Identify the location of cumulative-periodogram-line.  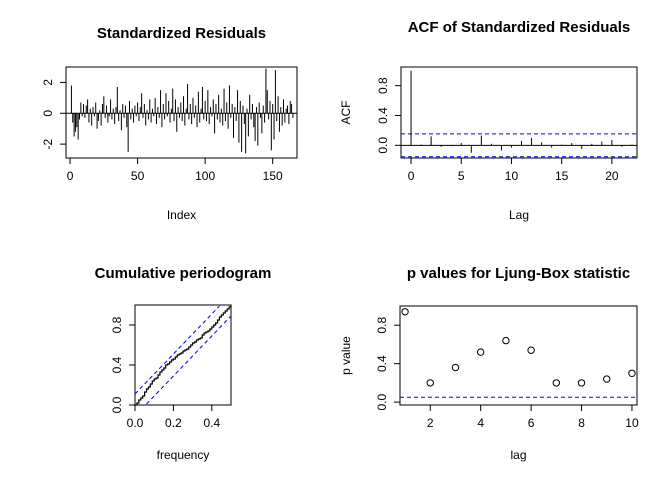
(183, 355).